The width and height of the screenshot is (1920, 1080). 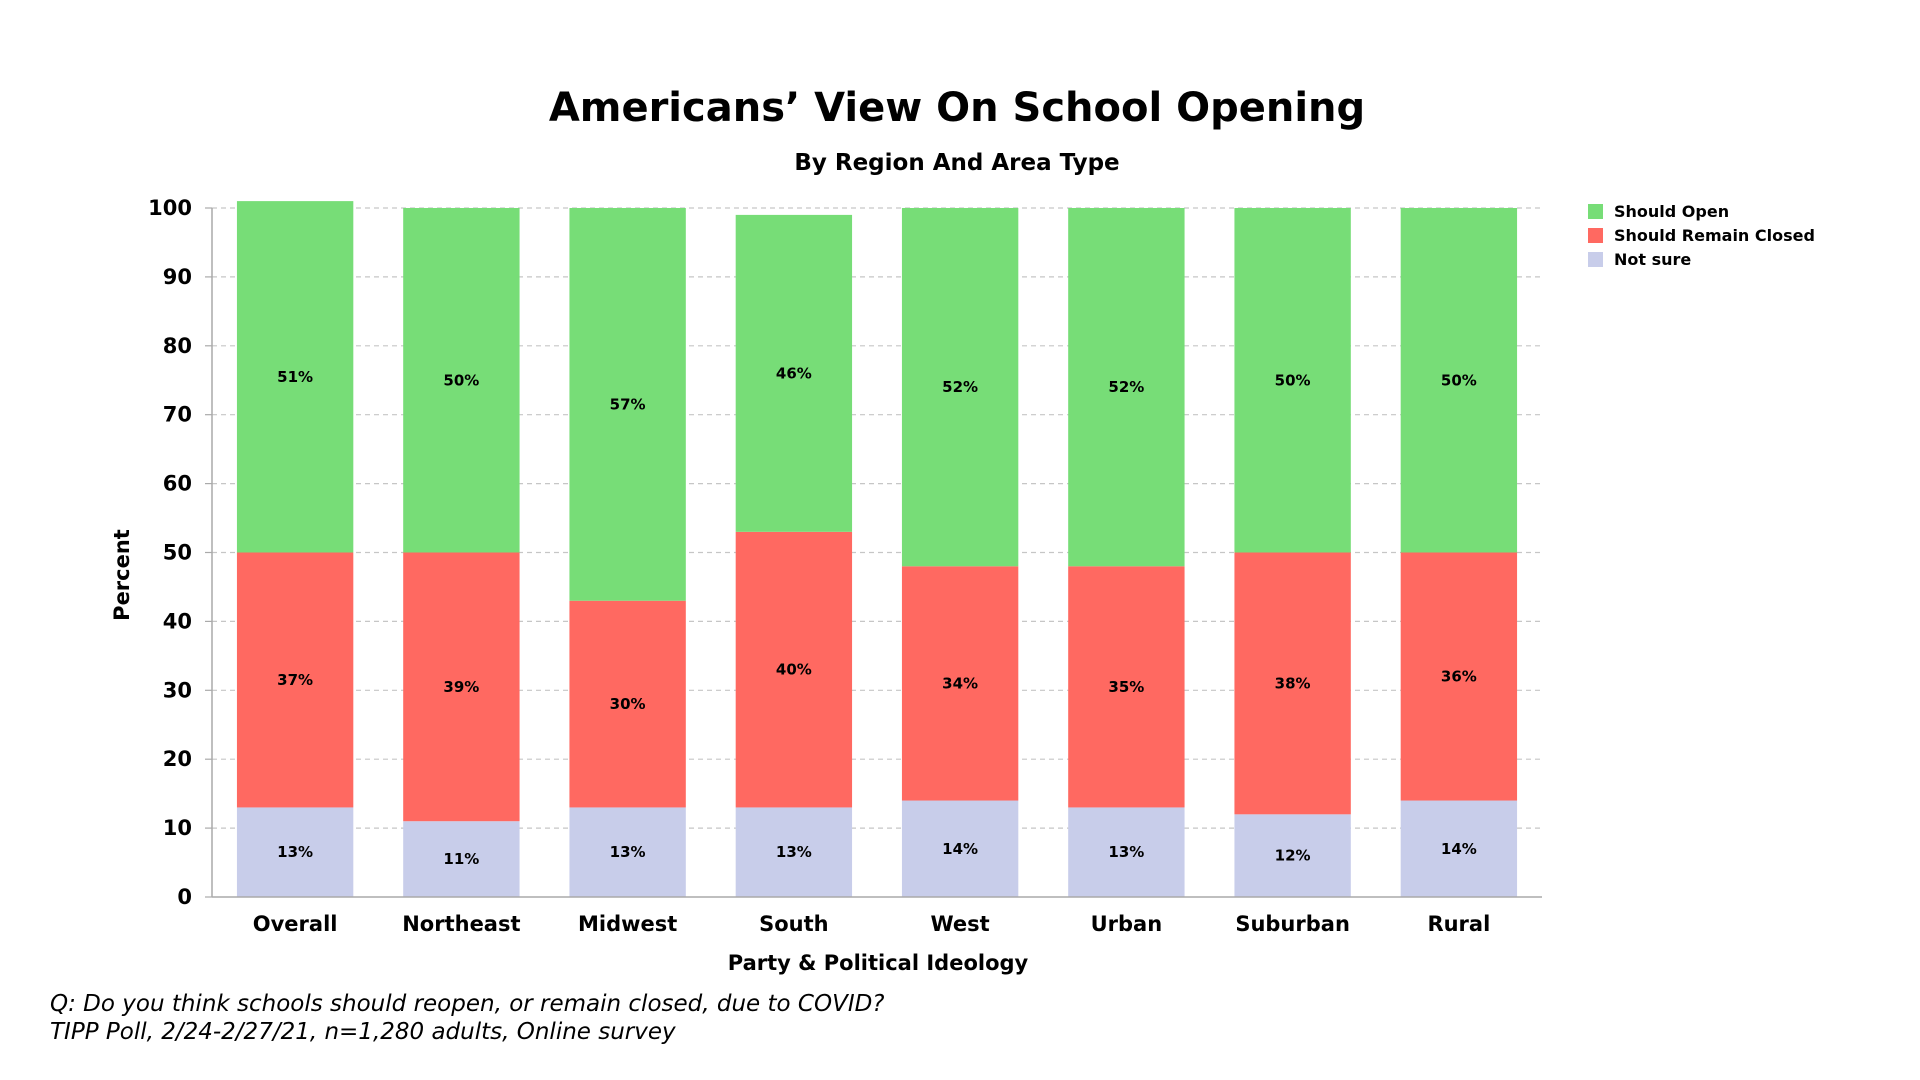 I want to click on bar-should-open-midwest, so click(x=627, y=404).